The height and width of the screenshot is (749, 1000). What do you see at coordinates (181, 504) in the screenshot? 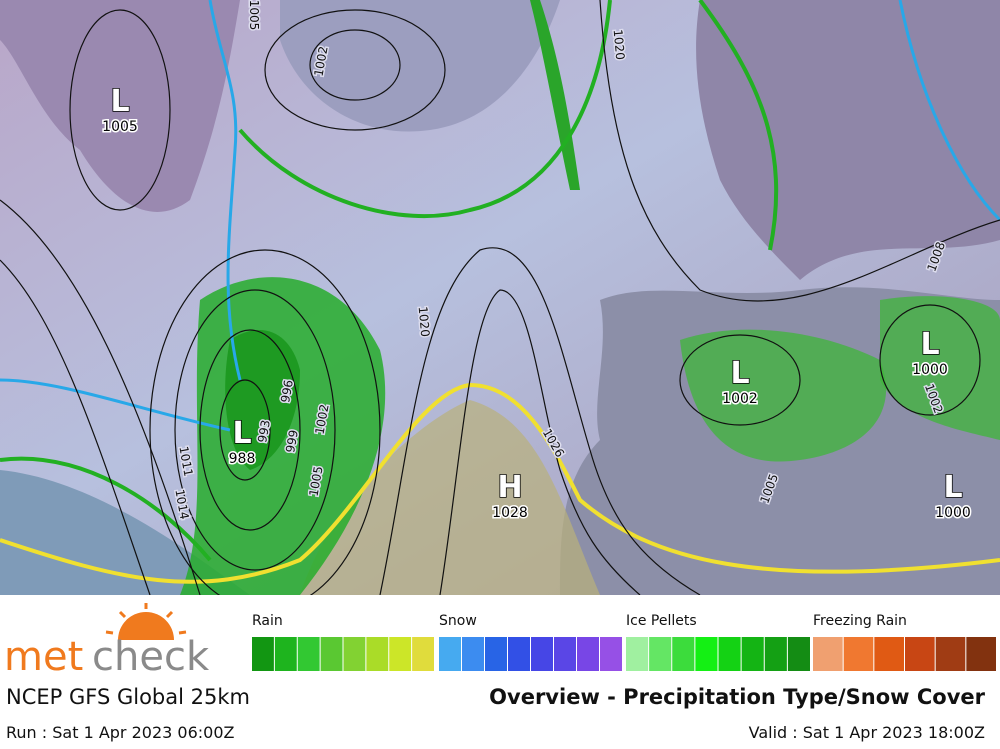
I see `isobar-label: 1014` at bounding box center [181, 504].